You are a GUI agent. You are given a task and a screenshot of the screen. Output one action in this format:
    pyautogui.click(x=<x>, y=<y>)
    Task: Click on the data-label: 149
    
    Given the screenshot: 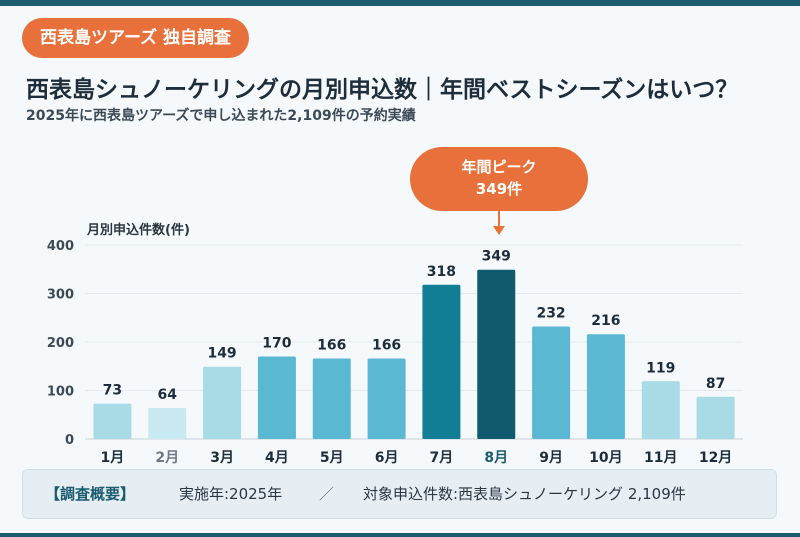 What is the action you would take?
    pyautogui.click(x=221, y=354)
    